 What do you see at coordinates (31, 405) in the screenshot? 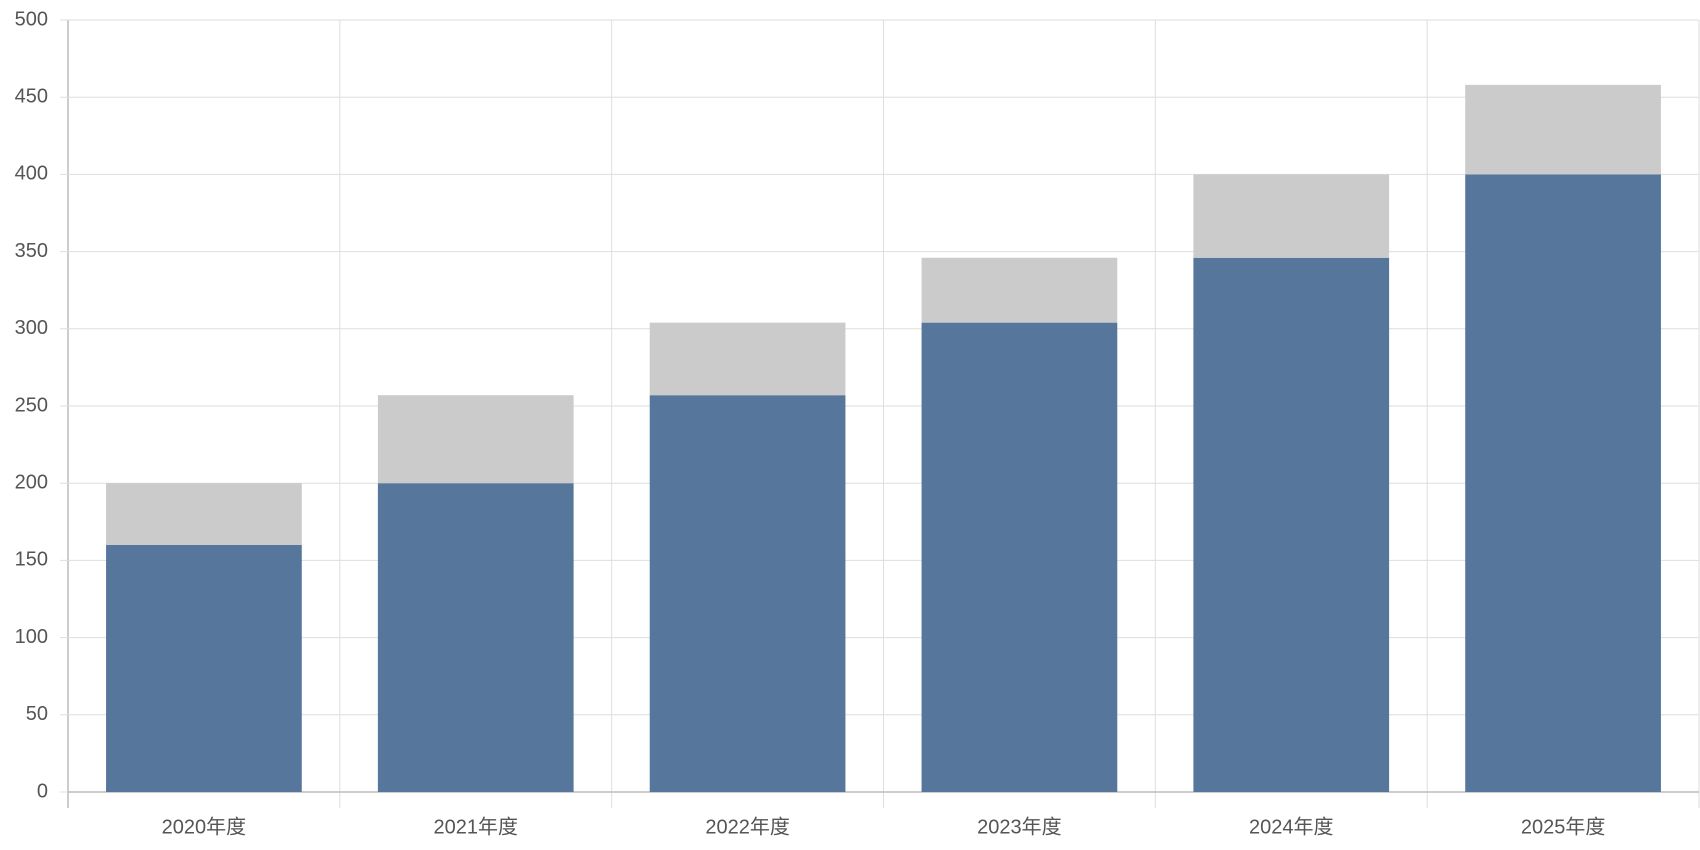
I see `y-tick-label: 250` at bounding box center [31, 405].